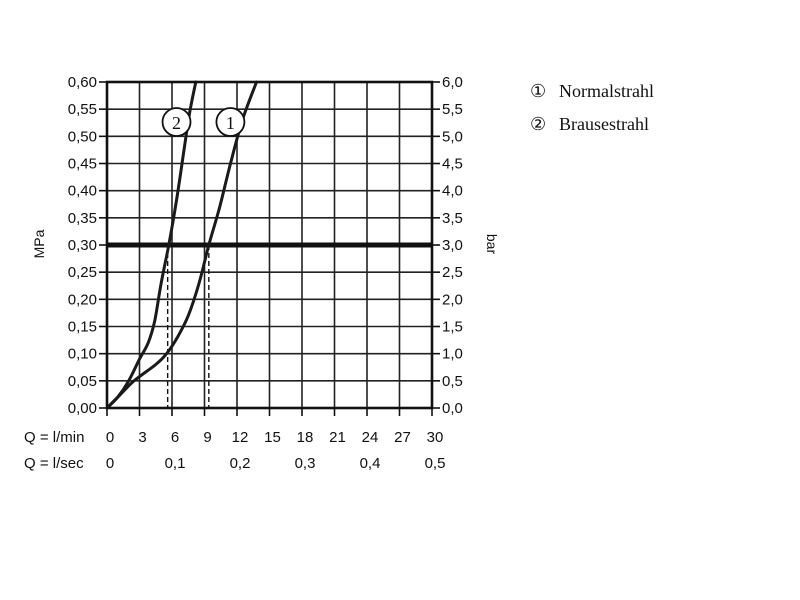 Image resolution: width=800 pixels, height=600 pixels. I want to click on right-tick-label: 4,5, so click(452, 164).